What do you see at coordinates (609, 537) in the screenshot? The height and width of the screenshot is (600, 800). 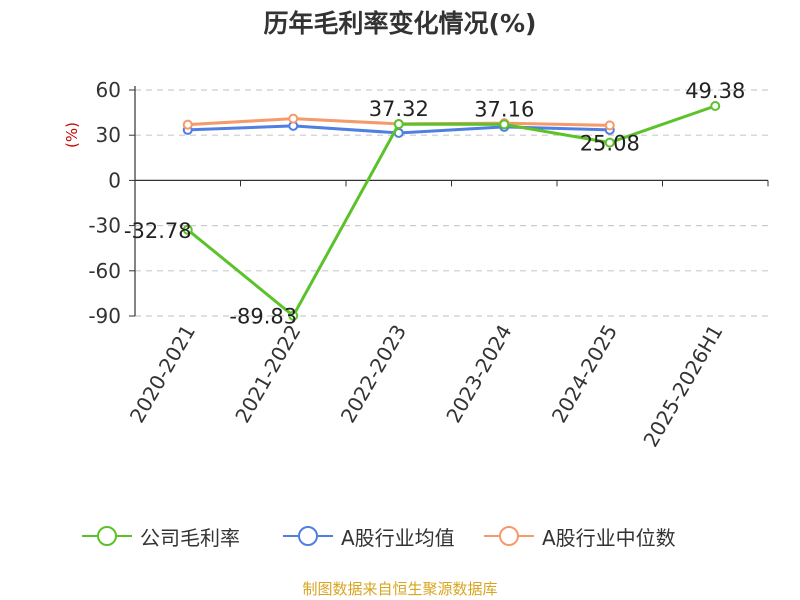 I see `legend-label: A股行业中位数` at bounding box center [609, 537].